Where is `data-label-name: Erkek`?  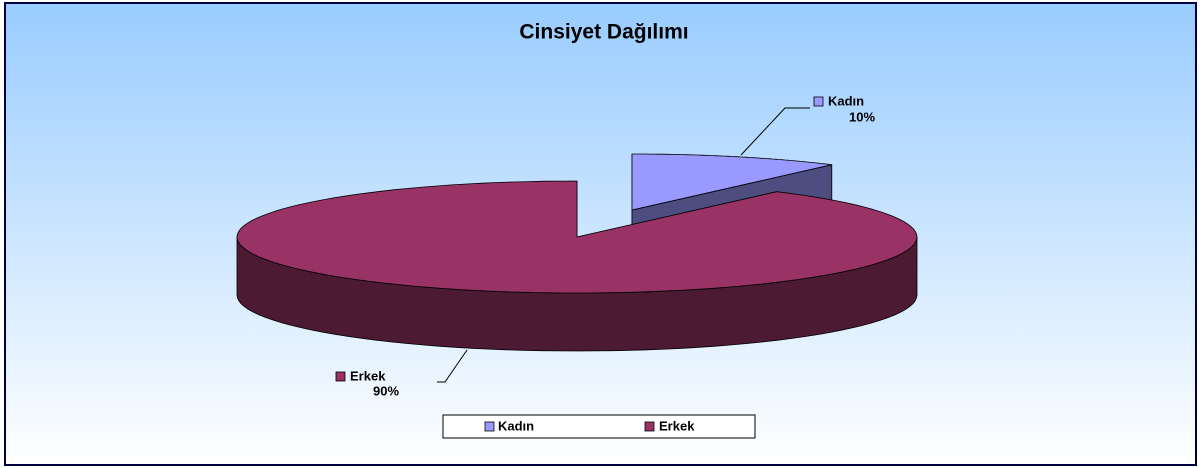
data-label-name: Erkek is located at coordinates (368, 375).